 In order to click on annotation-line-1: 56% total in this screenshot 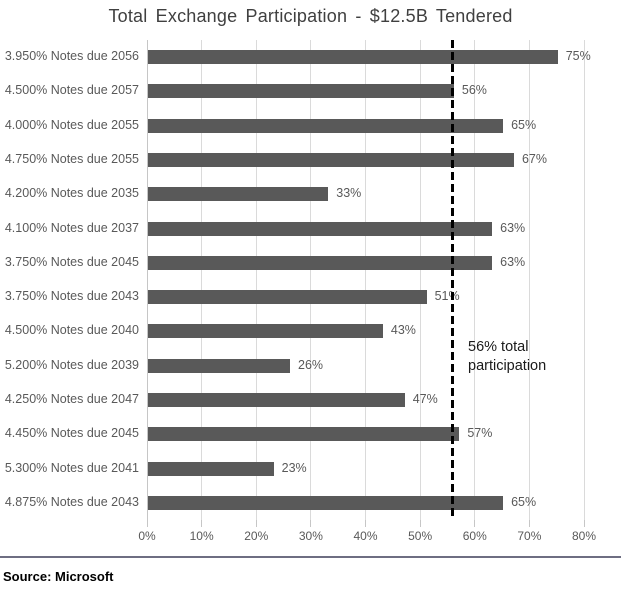, I will do `click(498, 347)`.